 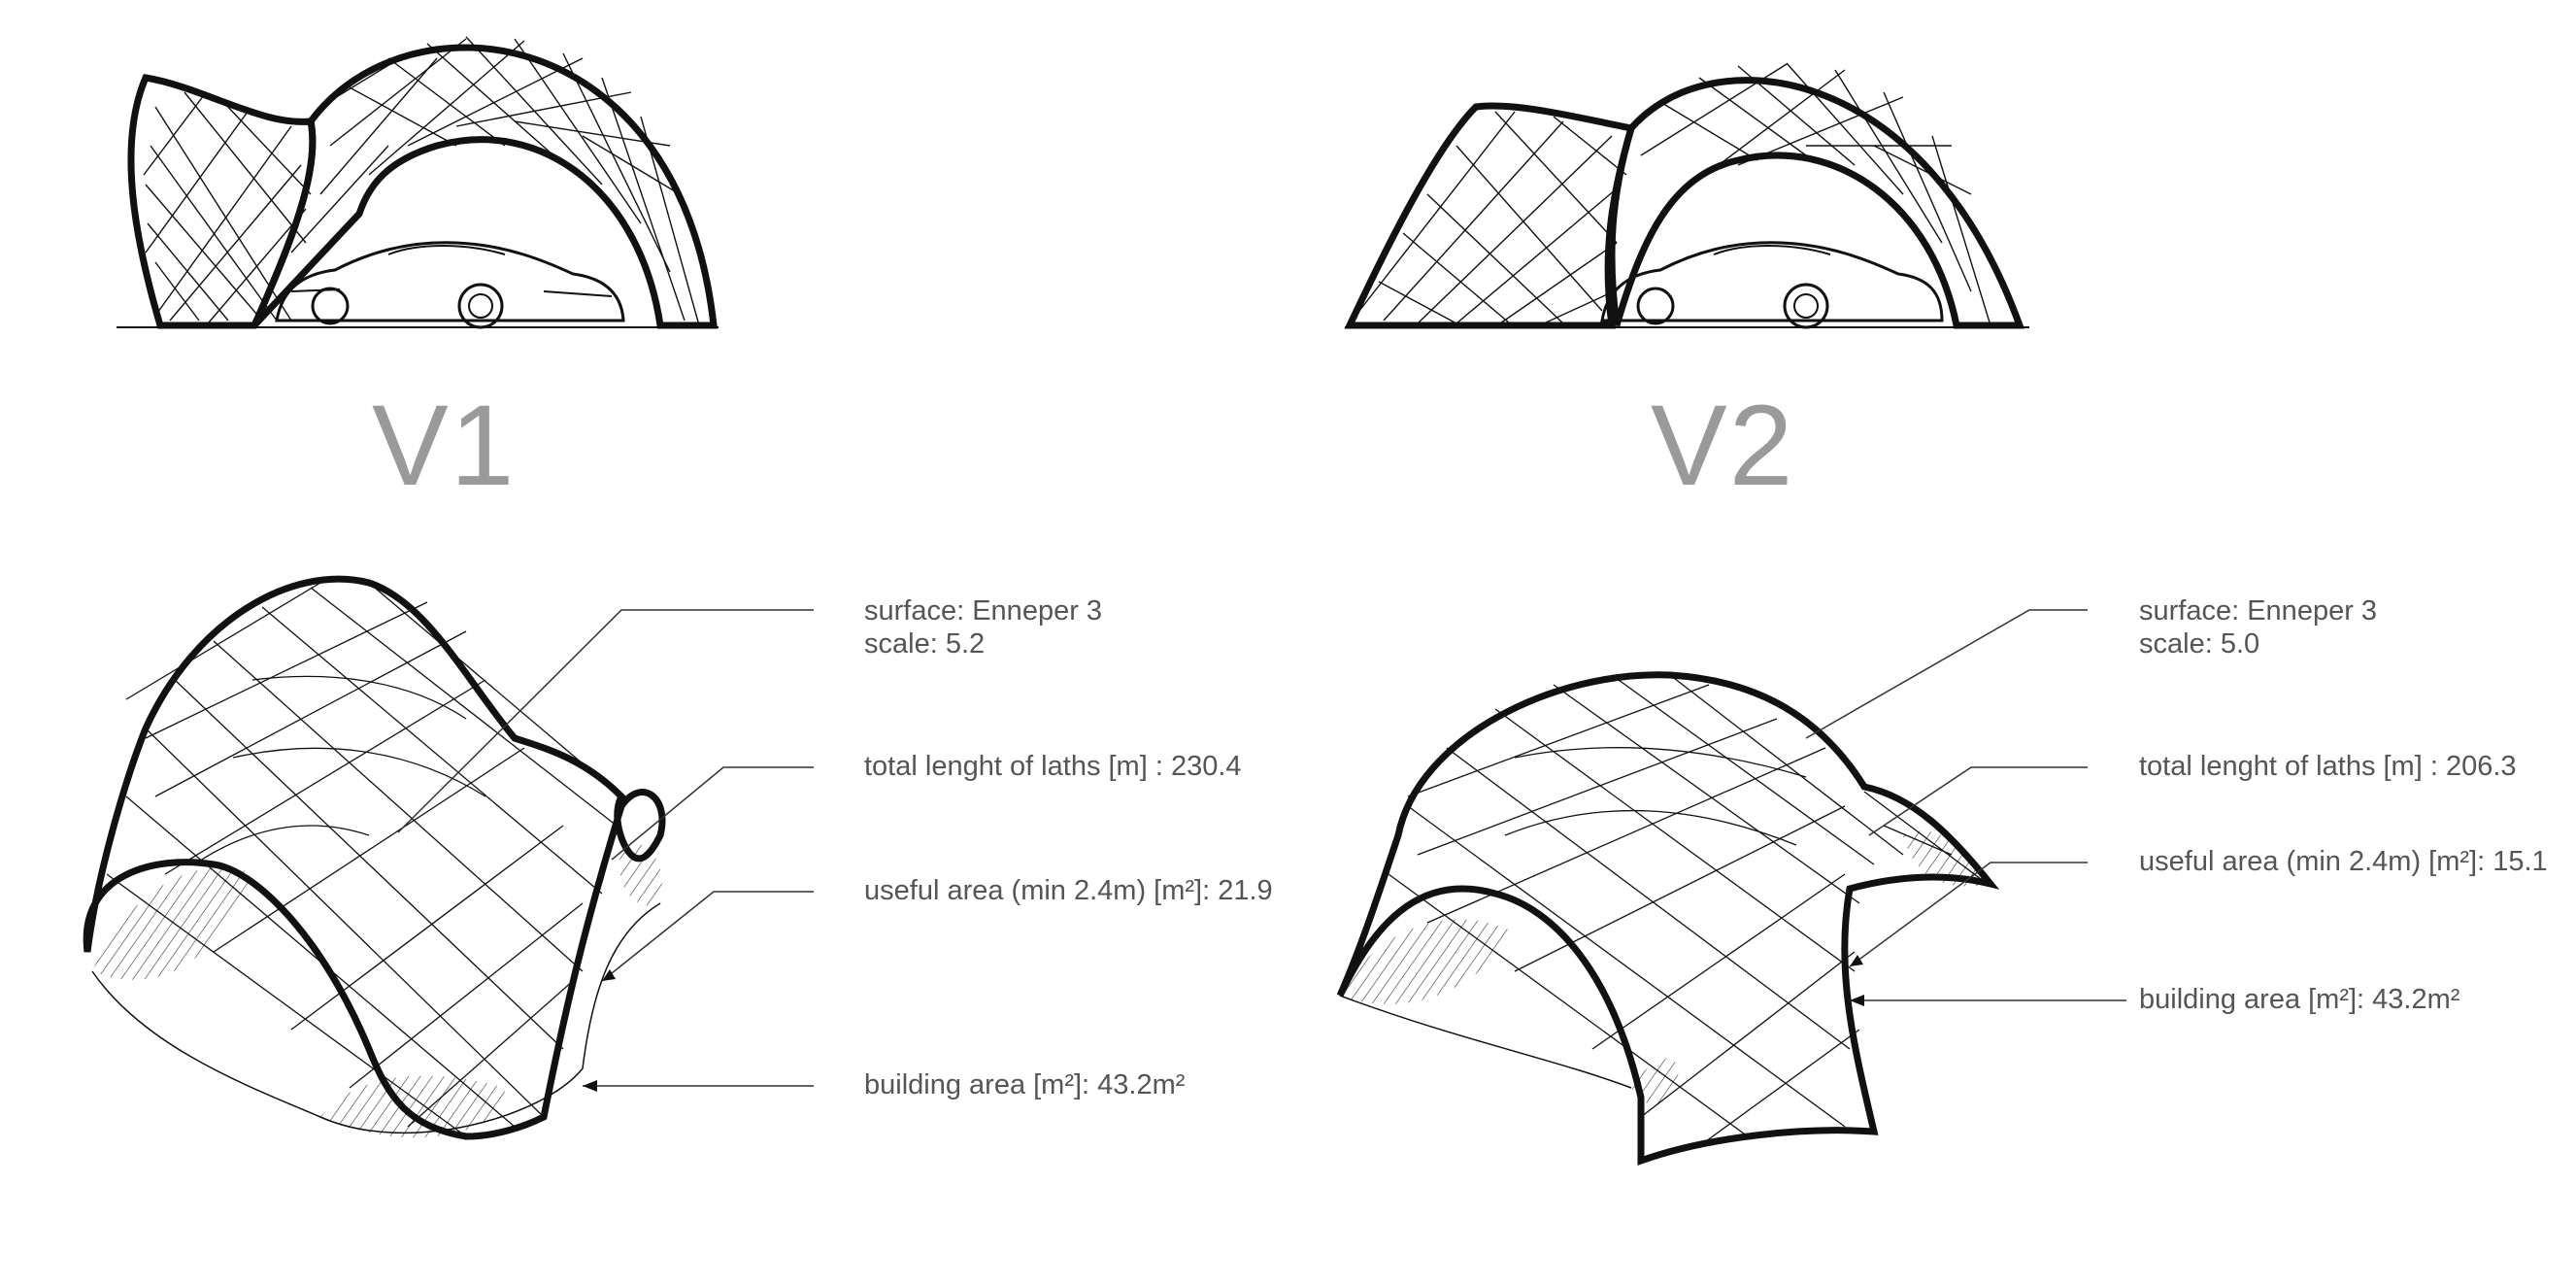 I want to click on v2-useful-area-text: useful area (min 2.4m) [m²]: 15.1, so click(x=2343, y=861).